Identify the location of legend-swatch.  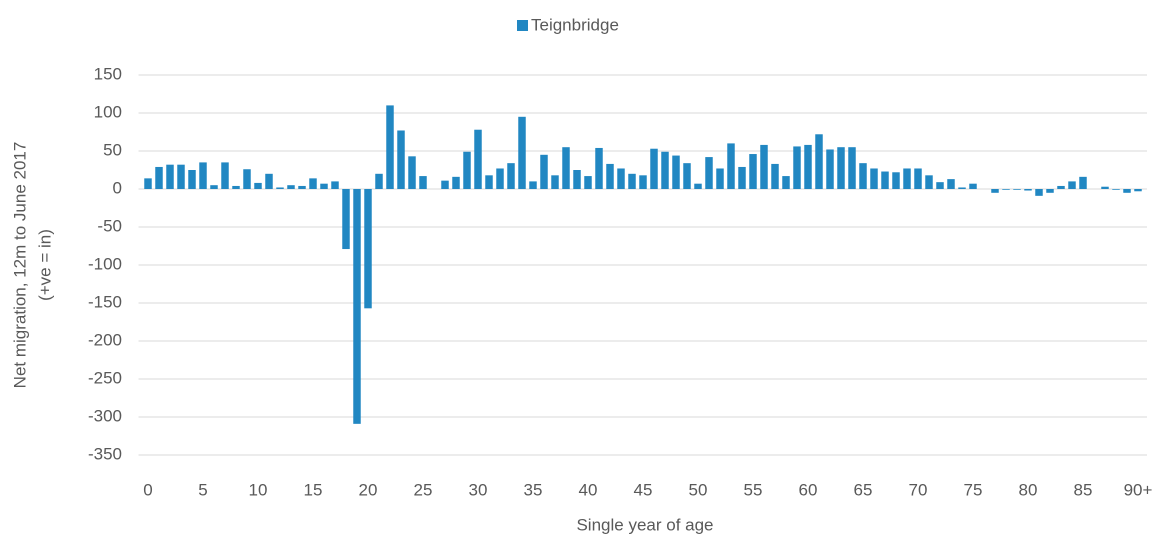
(522, 25).